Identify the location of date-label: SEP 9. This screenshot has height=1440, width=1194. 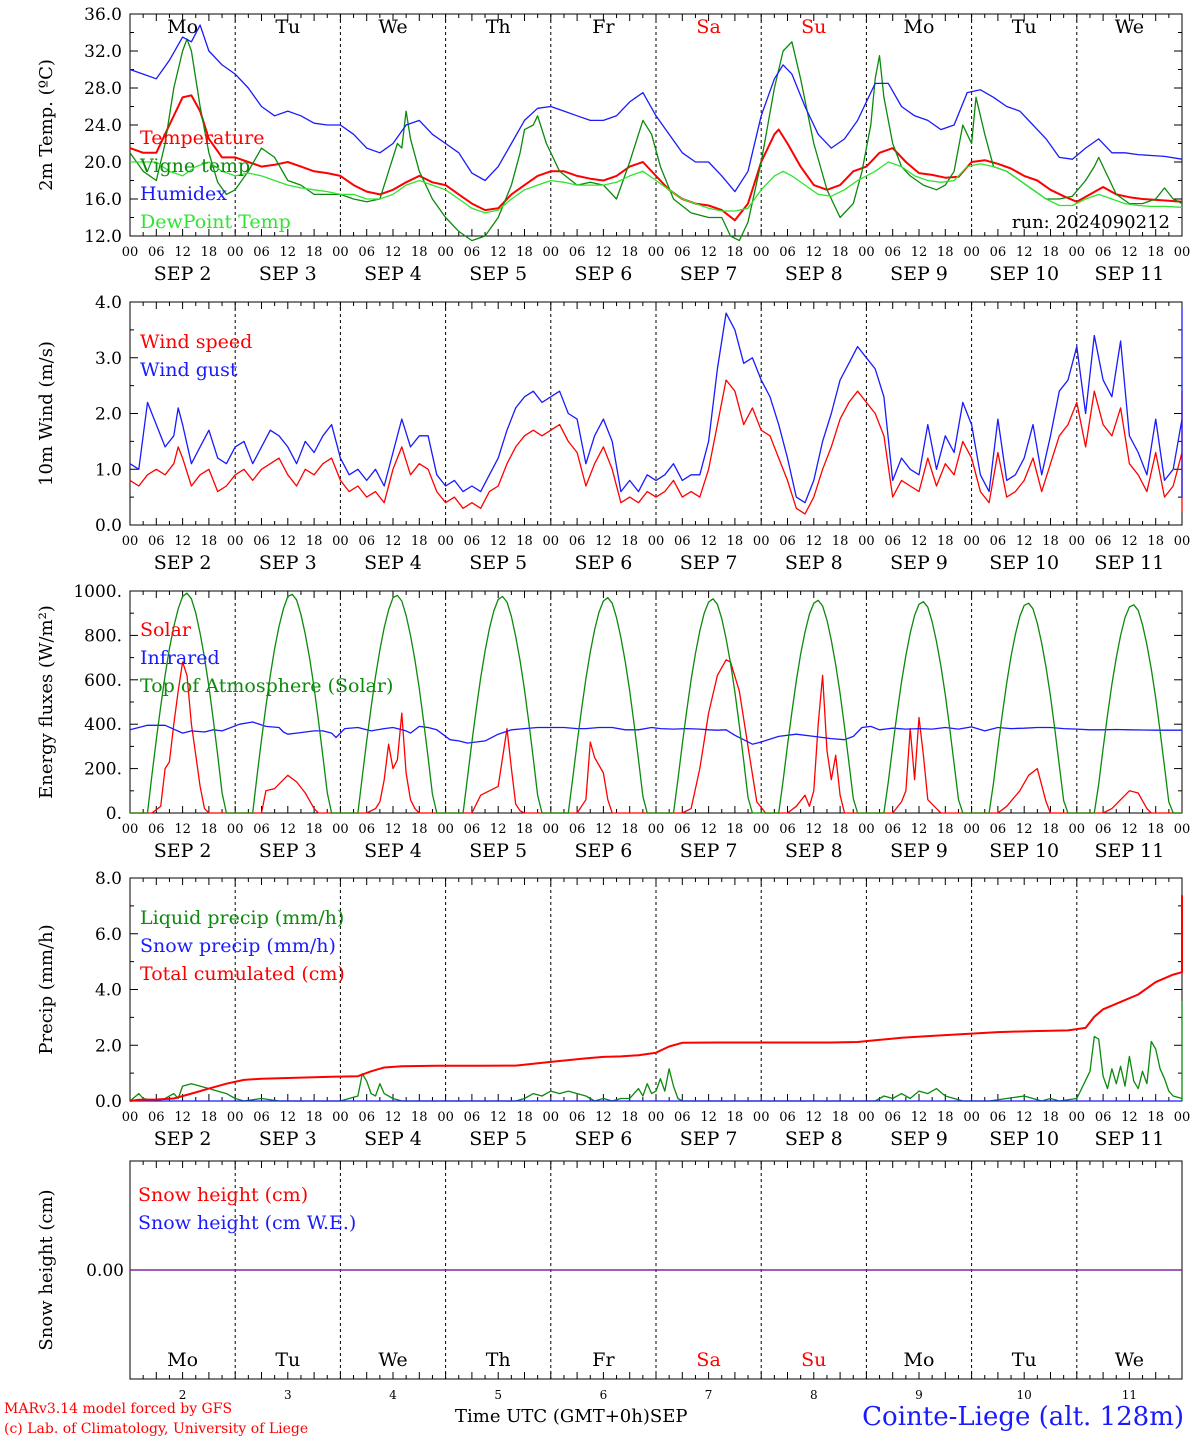
(919, 274).